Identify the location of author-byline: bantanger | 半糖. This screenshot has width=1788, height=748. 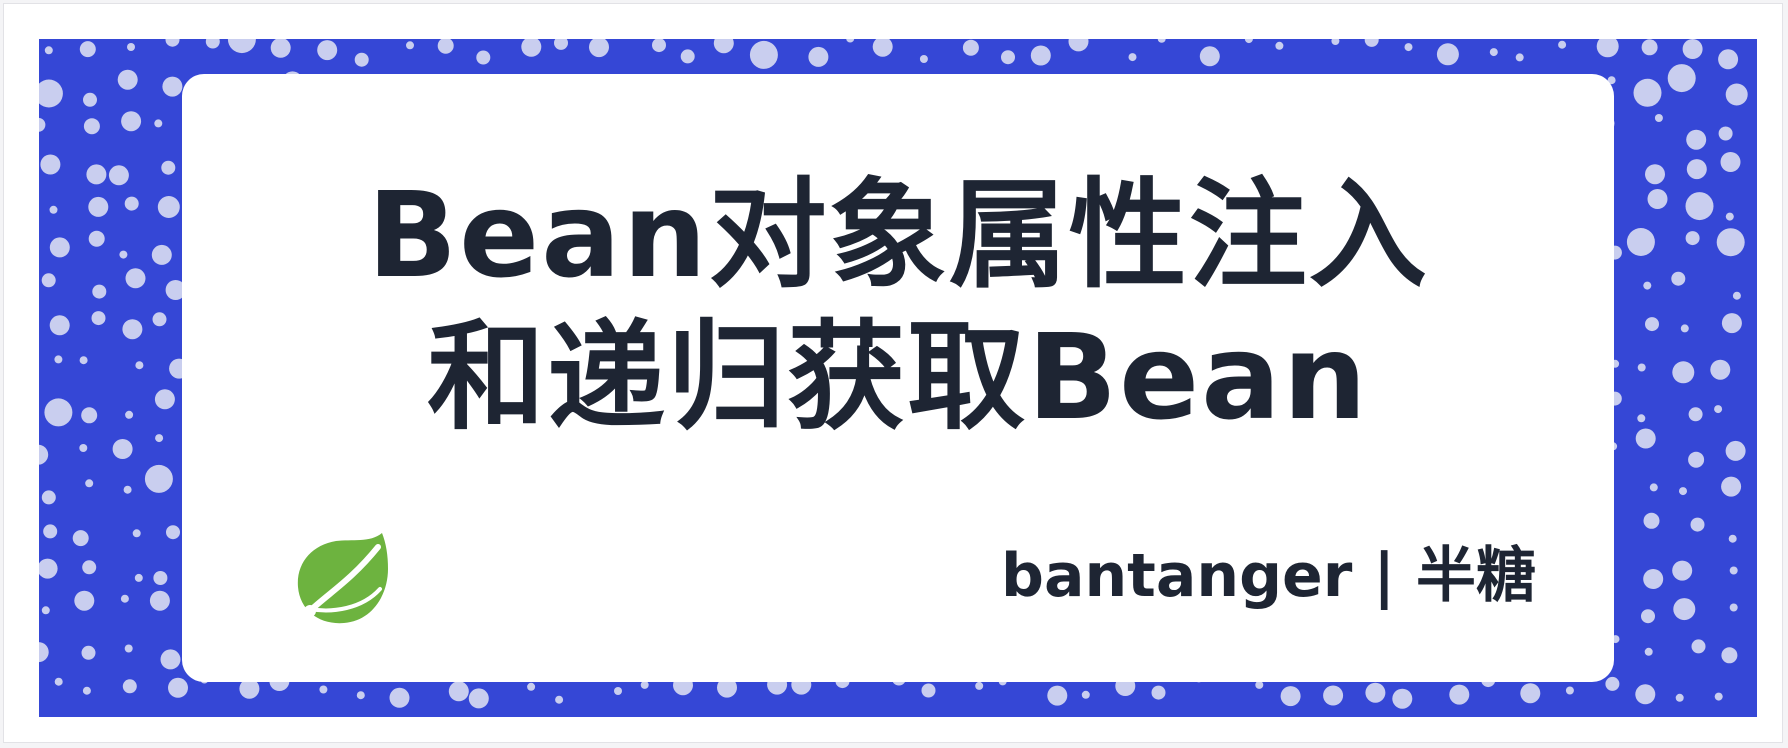
(1268, 576).